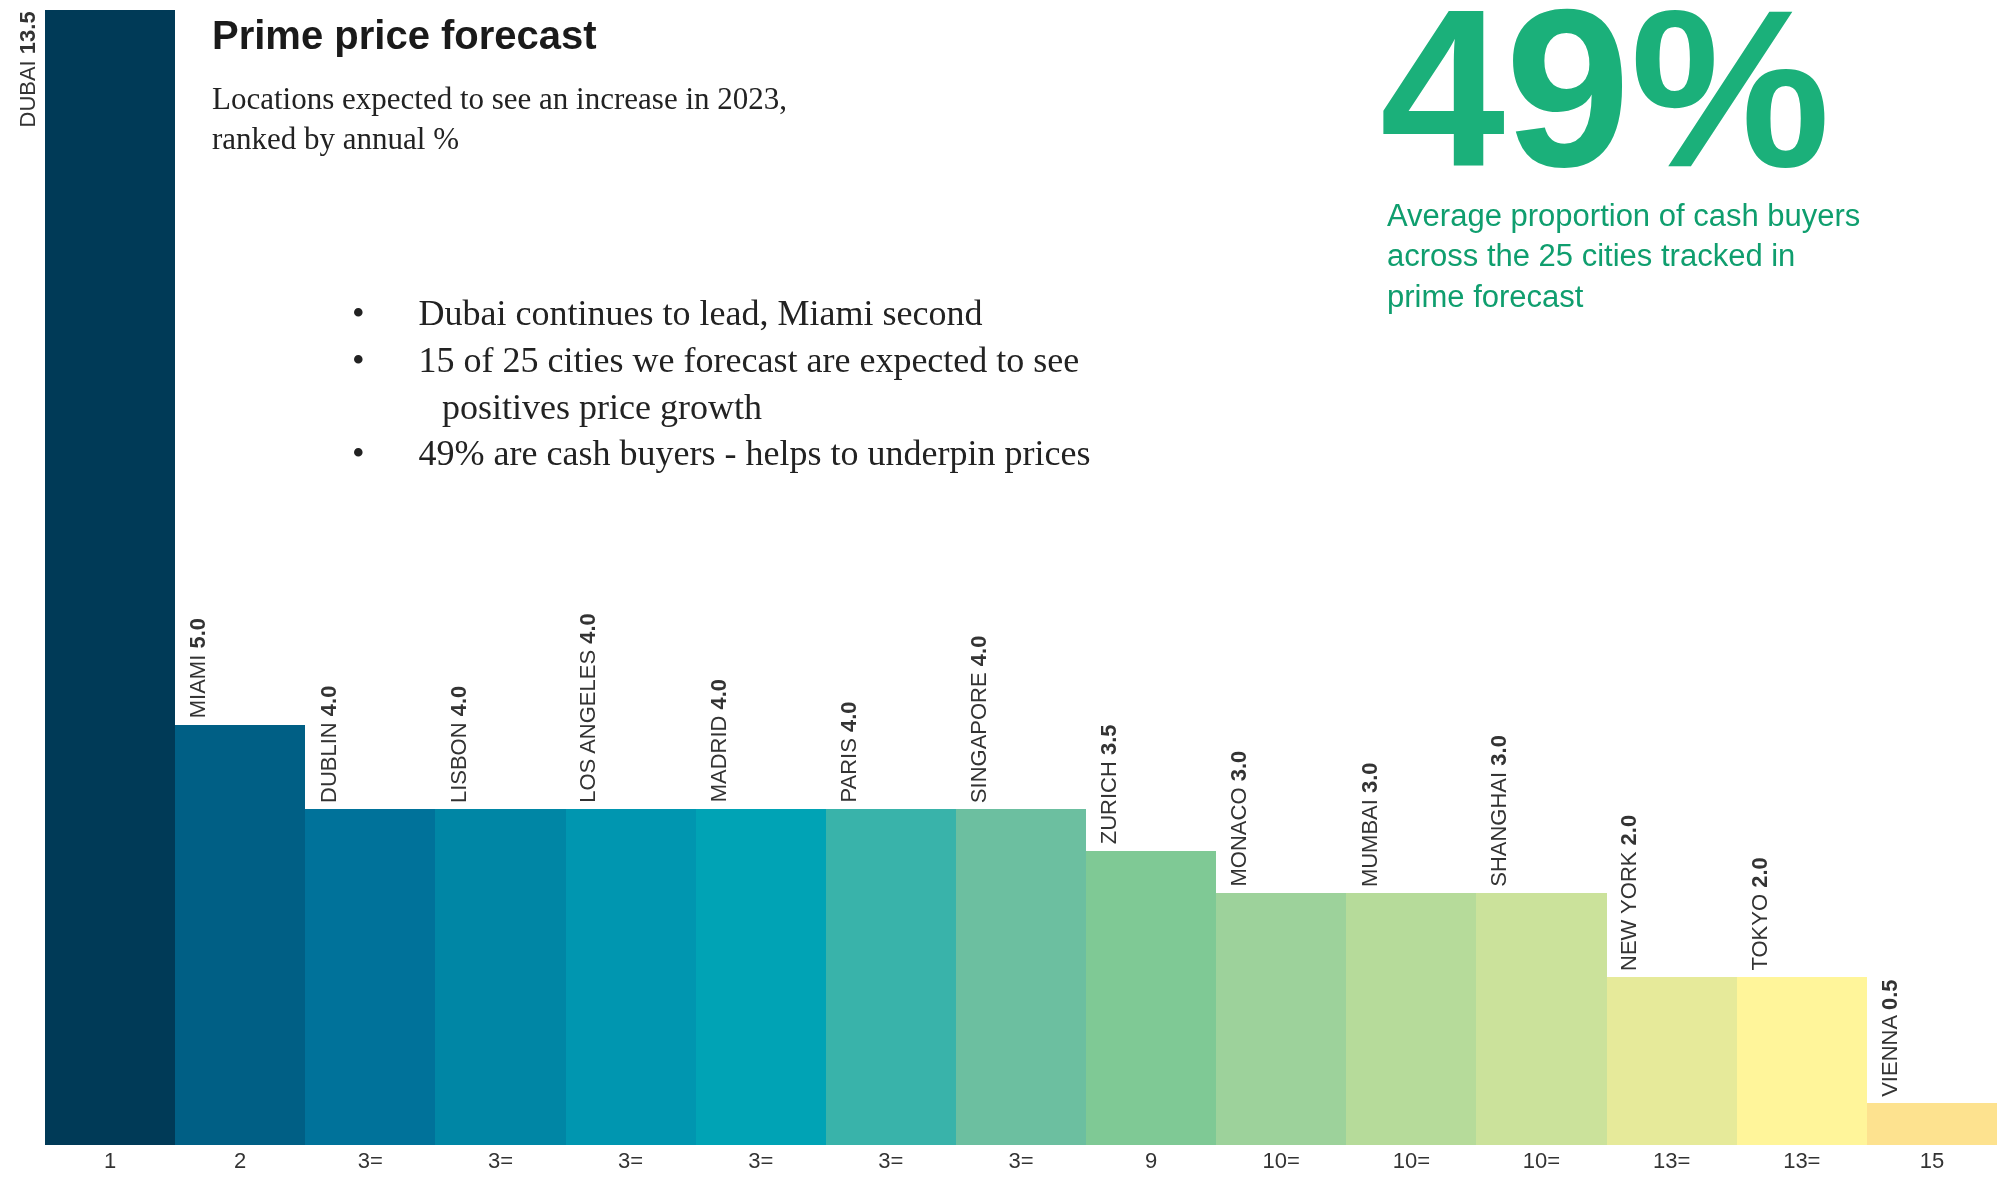 The image size is (1997, 1177). I want to click on data-label: DUBAI 13.5, so click(27, 69).